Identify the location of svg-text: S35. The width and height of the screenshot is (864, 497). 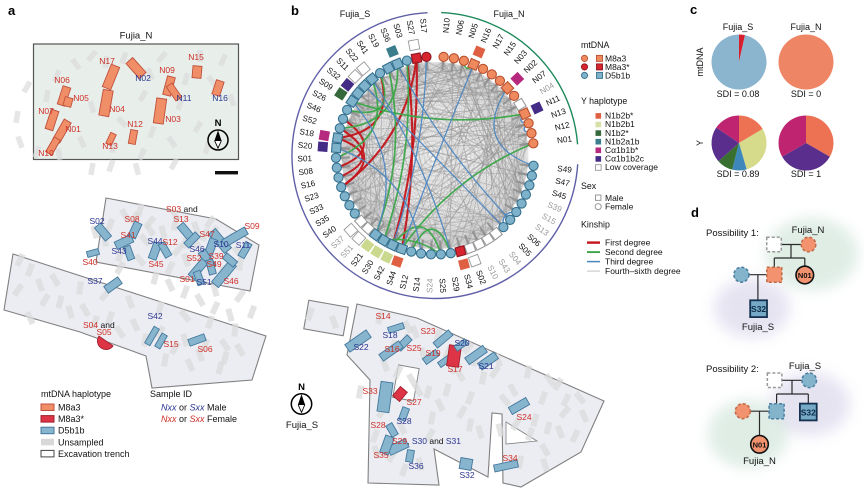
(380, 455).